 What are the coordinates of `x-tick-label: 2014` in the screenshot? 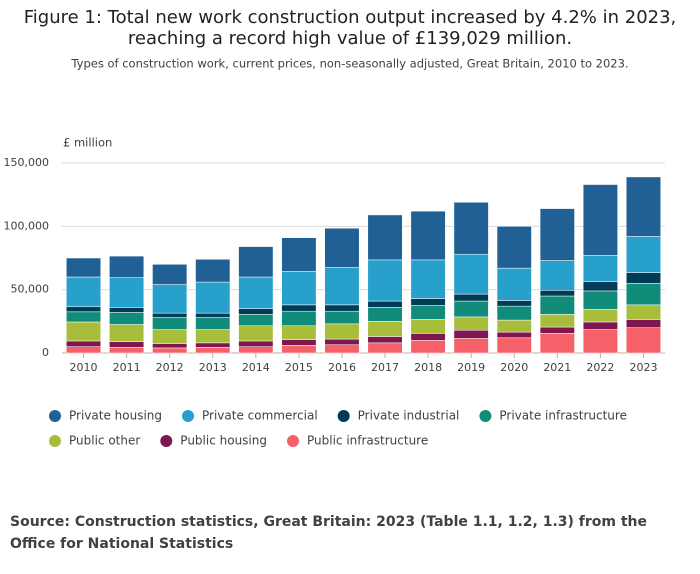 It's located at (256, 367).